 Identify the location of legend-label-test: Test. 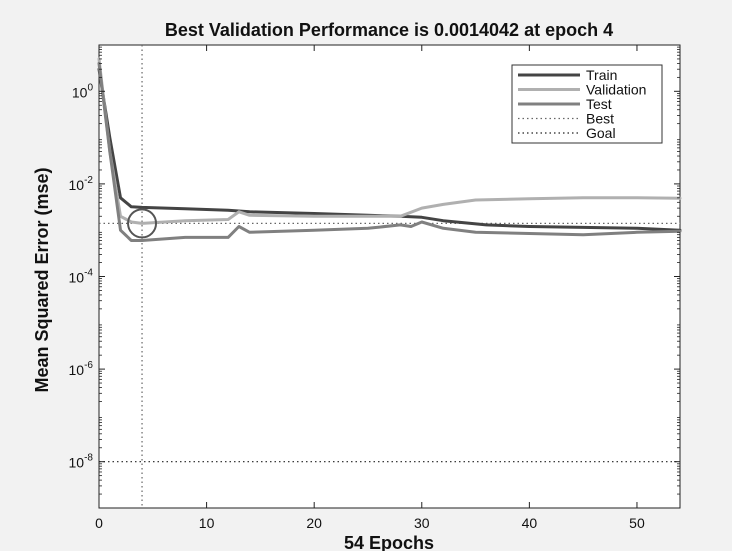
(599, 104).